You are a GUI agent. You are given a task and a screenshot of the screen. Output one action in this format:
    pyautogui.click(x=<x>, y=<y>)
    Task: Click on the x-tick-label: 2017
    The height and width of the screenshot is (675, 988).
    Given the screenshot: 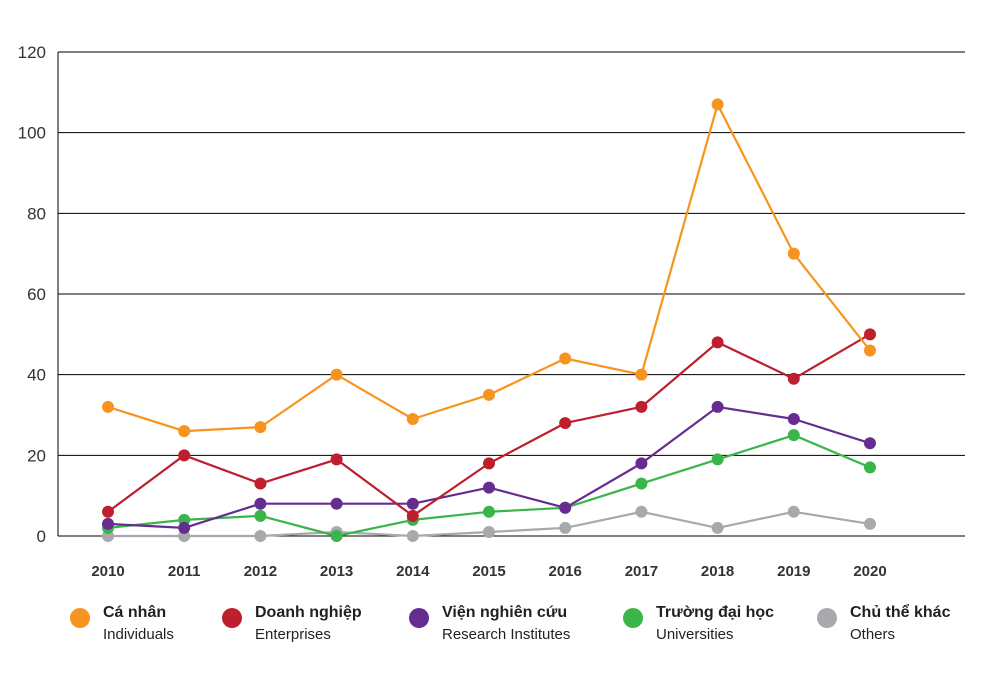 What is the action you would take?
    pyautogui.click(x=641, y=571)
    